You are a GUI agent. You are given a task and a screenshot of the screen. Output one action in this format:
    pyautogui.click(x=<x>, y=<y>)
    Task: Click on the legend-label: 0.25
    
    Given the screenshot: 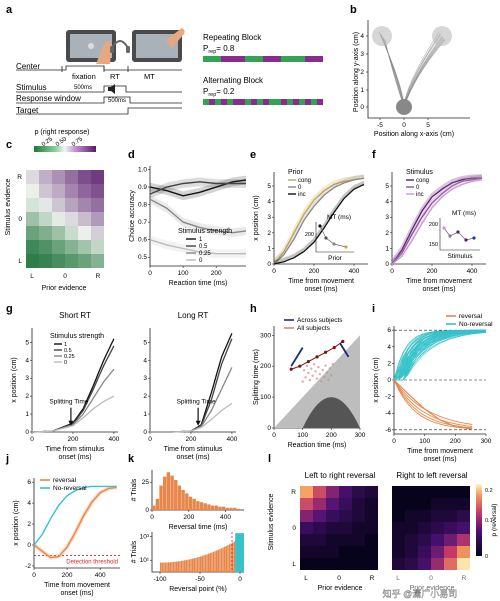 What is the action you would take?
    pyautogui.click(x=69, y=357)
    